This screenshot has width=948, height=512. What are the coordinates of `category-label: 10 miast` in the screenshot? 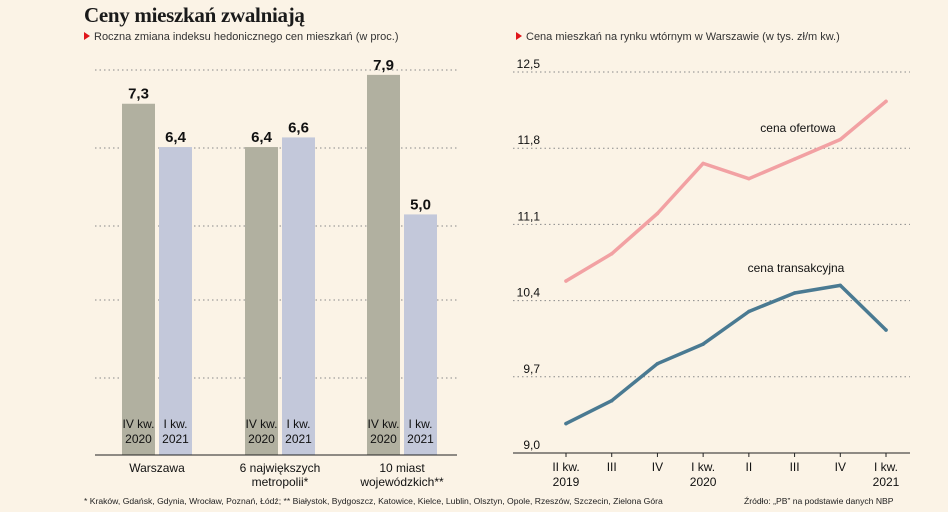 It's located at (402, 468).